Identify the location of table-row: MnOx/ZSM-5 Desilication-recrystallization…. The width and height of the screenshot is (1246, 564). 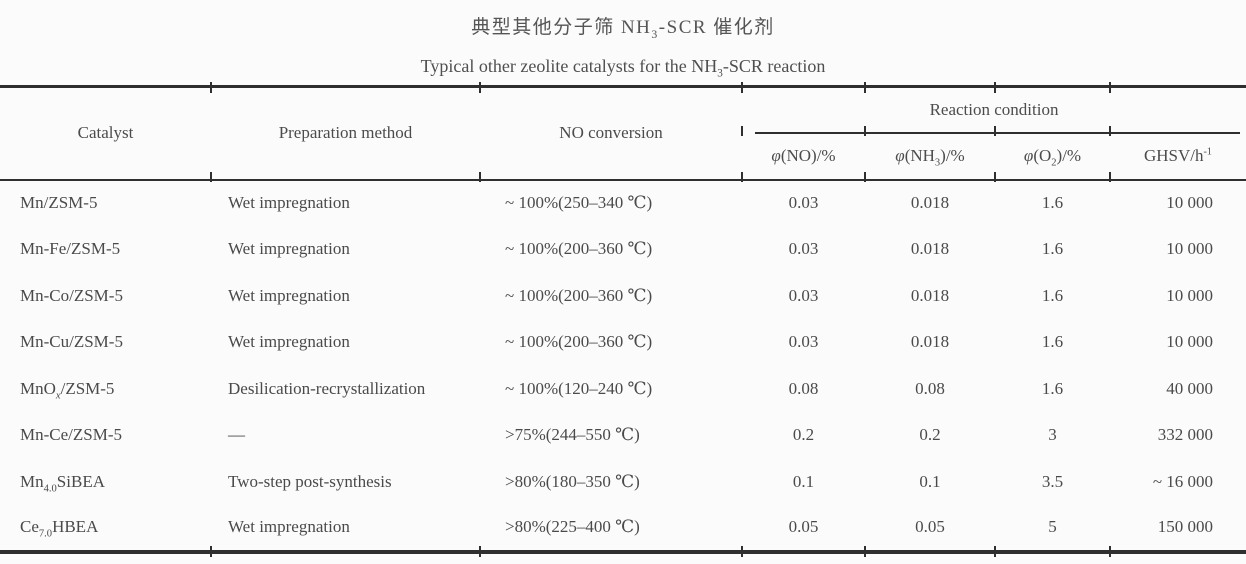
(623, 389).